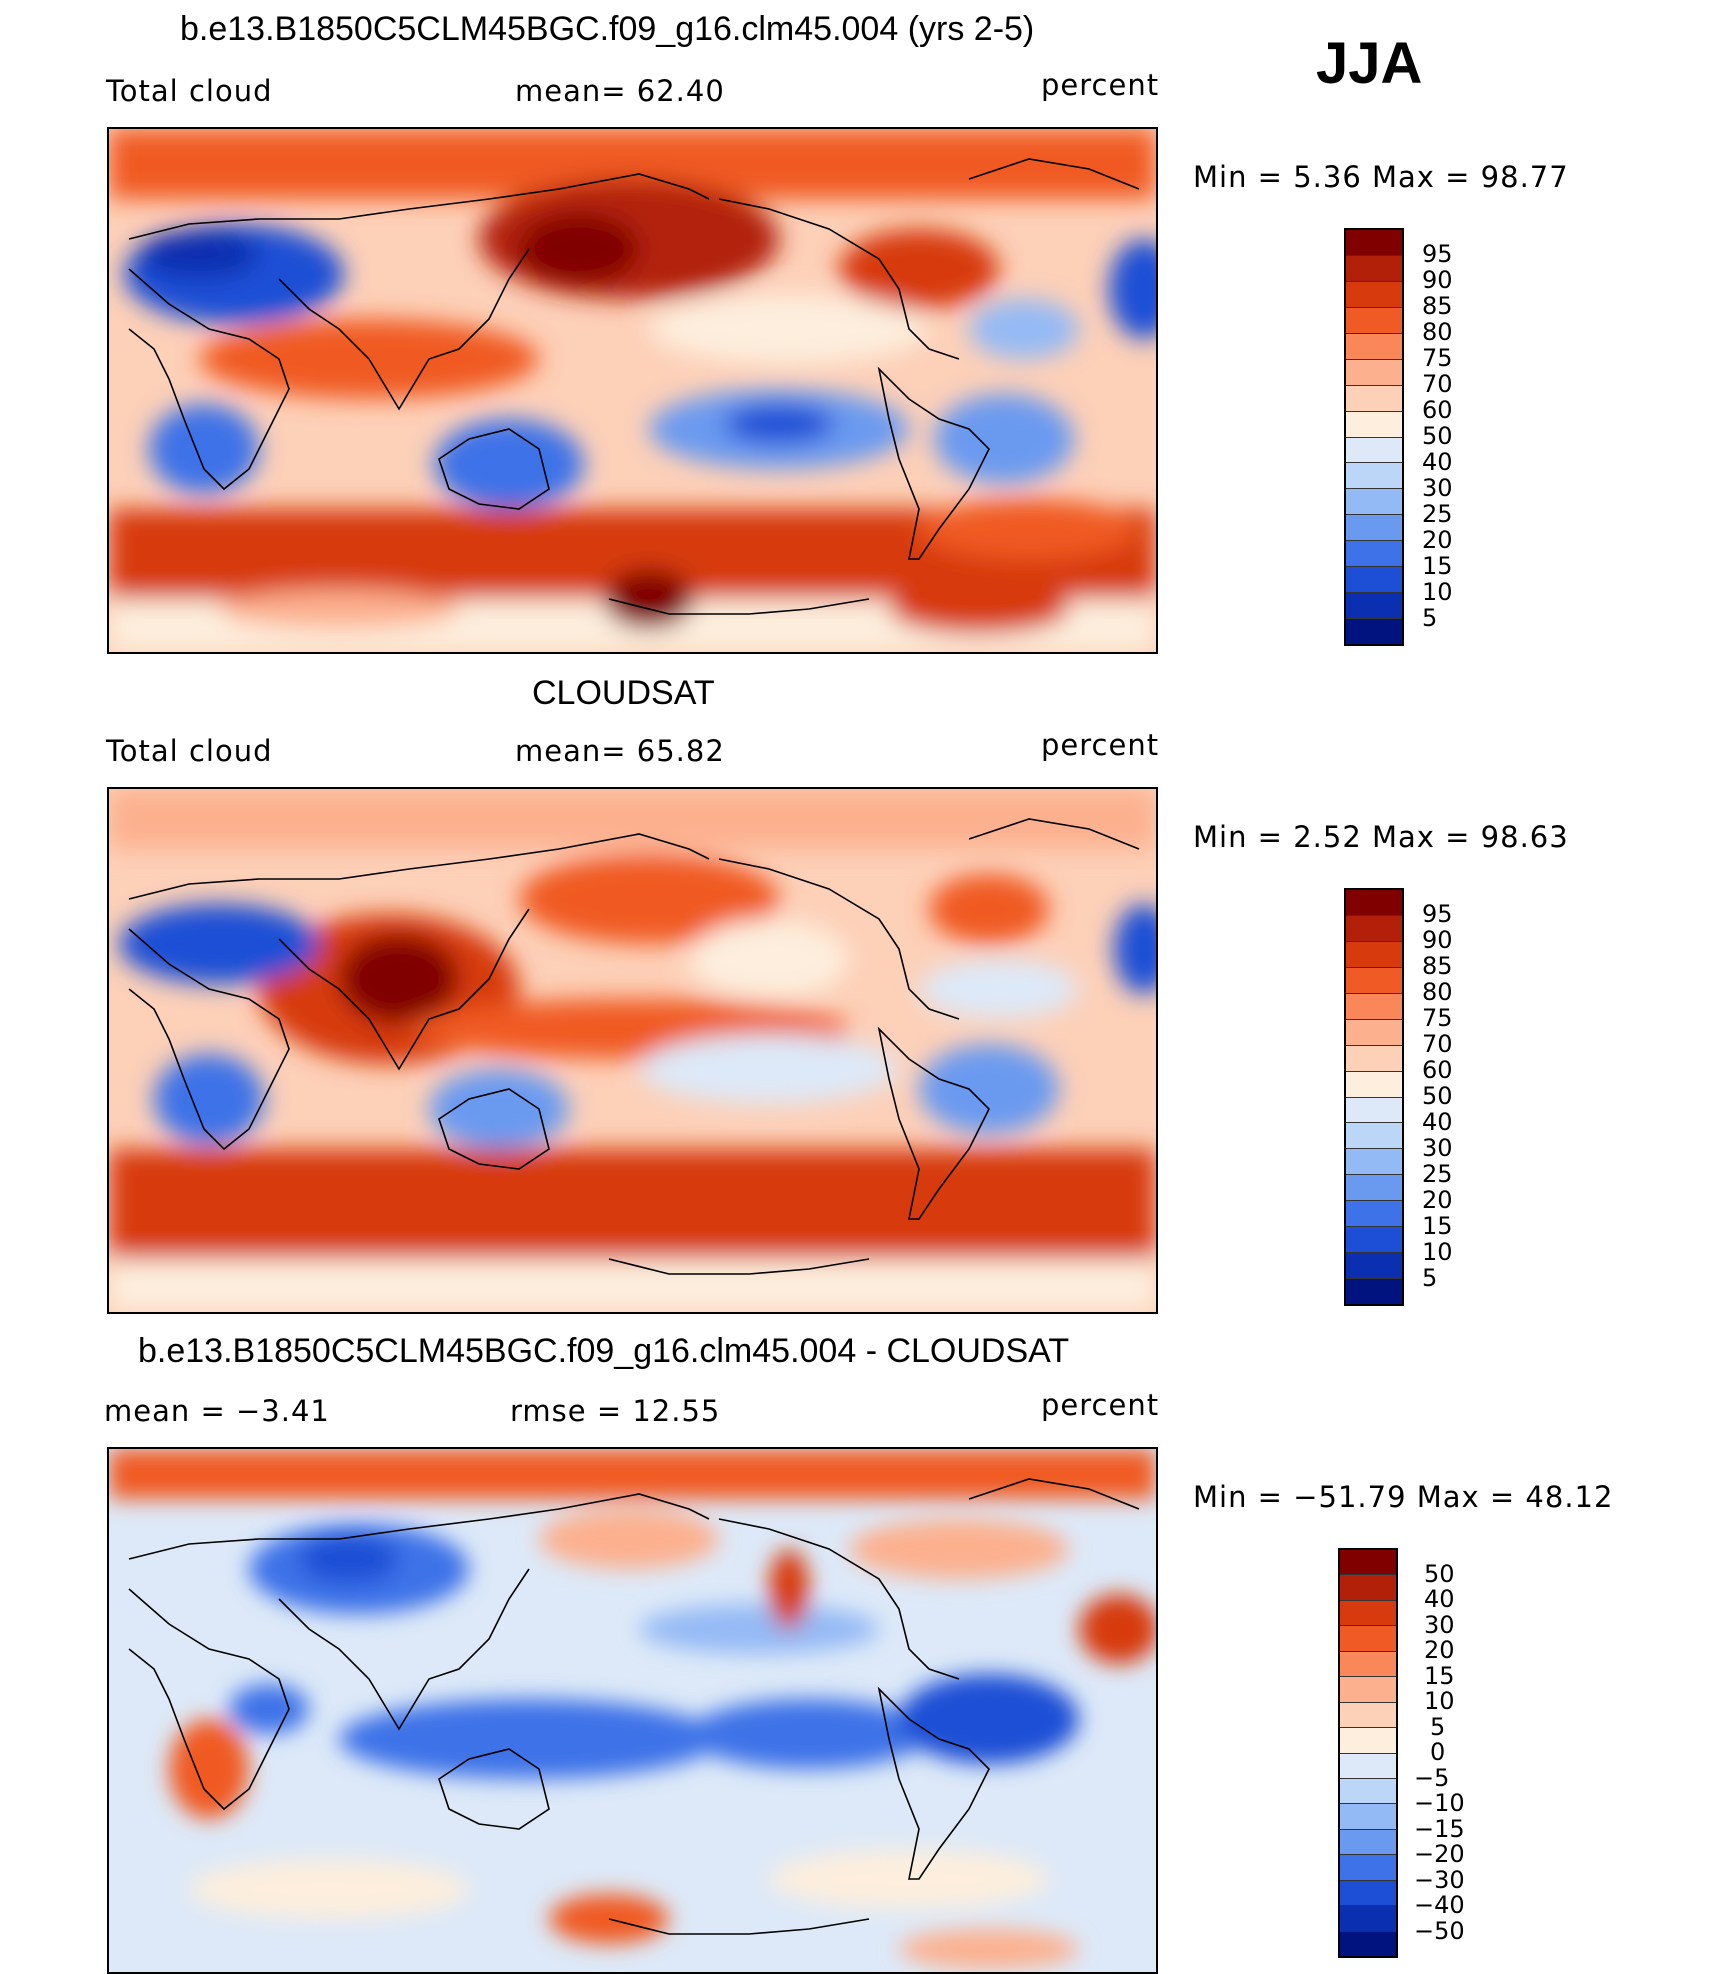 The image size is (1710, 1974). What do you see at coordinates (1439, 1854) in the screenshot?
I see `colorbar-tick: −20` at bounding box center [1439, 1854].